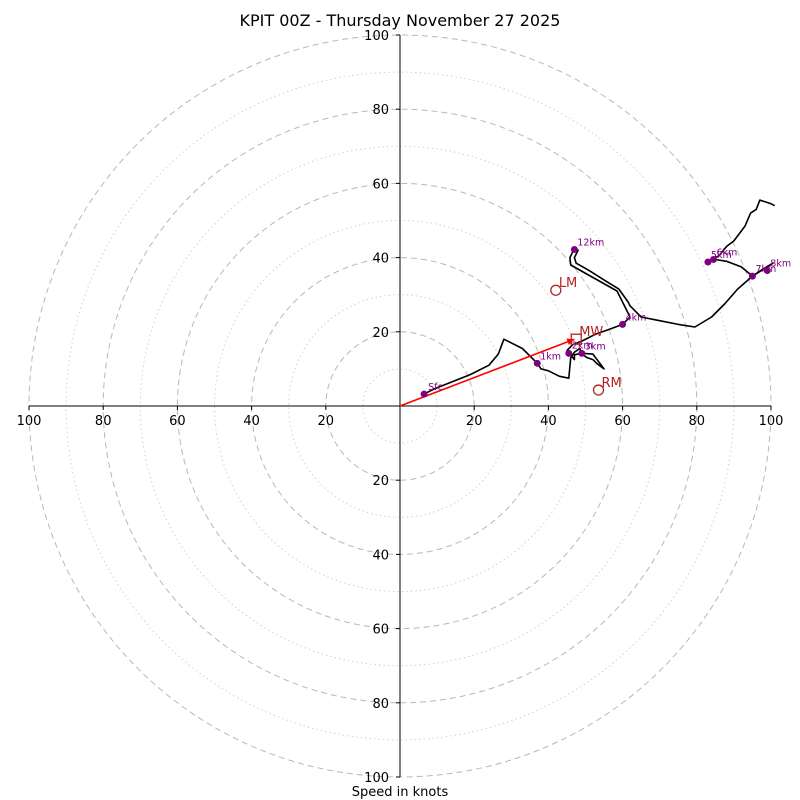 The height and width of the screenshot is (800, 800). Describe the element at coordinates (721, 255) in the screenshot. I see `height-label-5km: 5km` at that location.